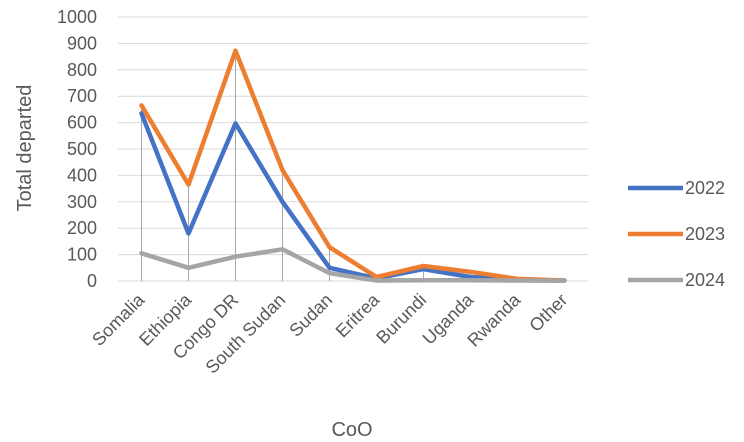 Image resolution: width=744 pixels, height=442 pixels. I want to click on legend-label: 2022, so click(705, 188).